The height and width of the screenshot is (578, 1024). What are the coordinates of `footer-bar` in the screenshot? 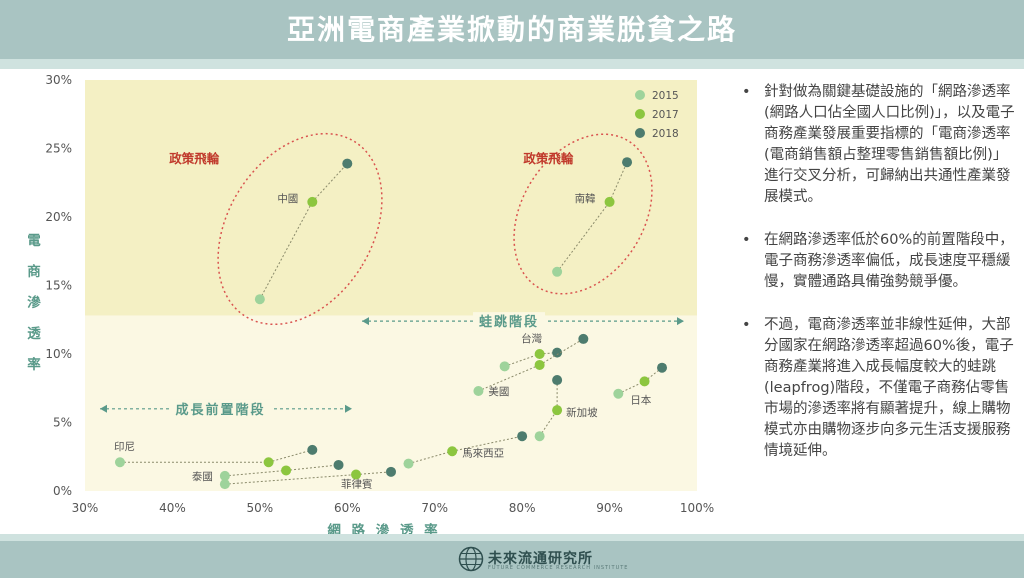 It's located at (512, 559).